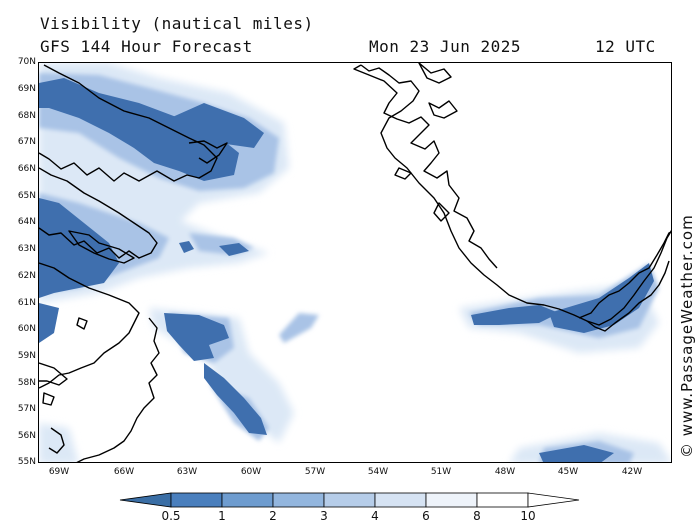 This screenshot has height=525, width=700. Describe the element at coordinates (26, 356) in the screenshot. I see `lat-label-59n: 59N` at that location.